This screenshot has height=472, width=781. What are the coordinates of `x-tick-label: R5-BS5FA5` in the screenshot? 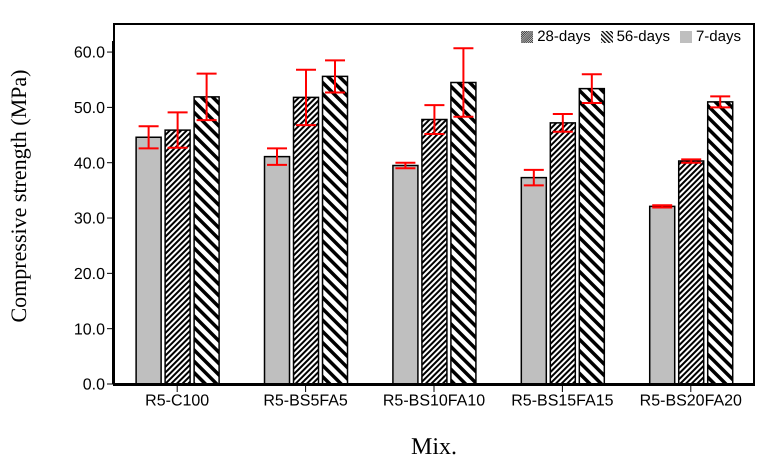 It's located at (305, 401).